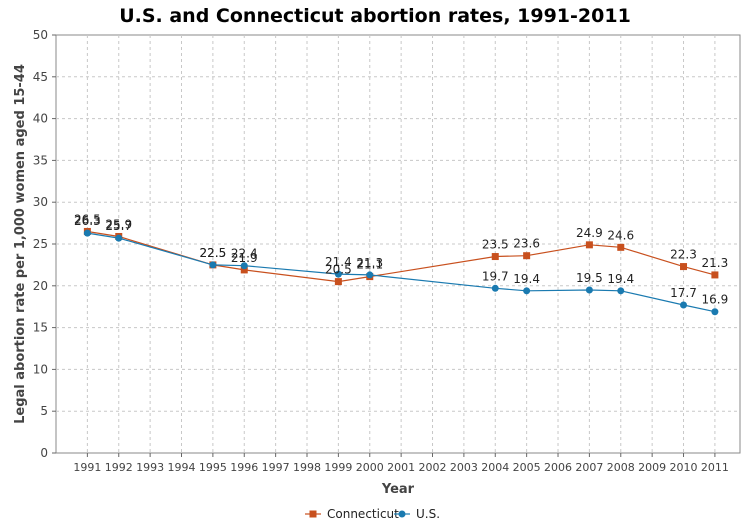 The image size is (750, 529). Describe the element at coordinates (119, 467) in the screenshot. I see `x-tick-label: 1992` at that location.